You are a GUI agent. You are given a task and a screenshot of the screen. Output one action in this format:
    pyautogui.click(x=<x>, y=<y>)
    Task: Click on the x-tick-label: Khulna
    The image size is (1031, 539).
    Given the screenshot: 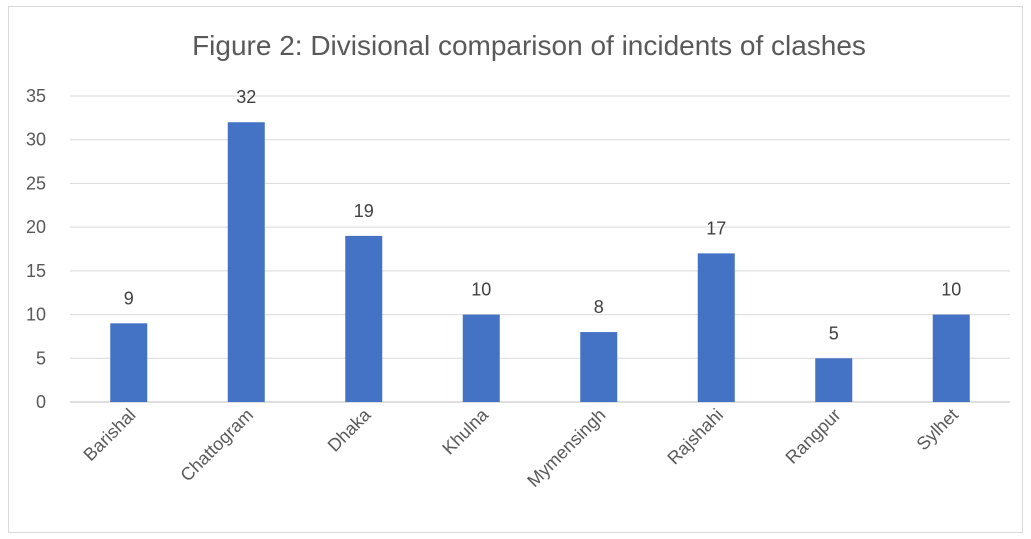 What is the action you would take?
    pyautogui.click(x=465, y=431)
    